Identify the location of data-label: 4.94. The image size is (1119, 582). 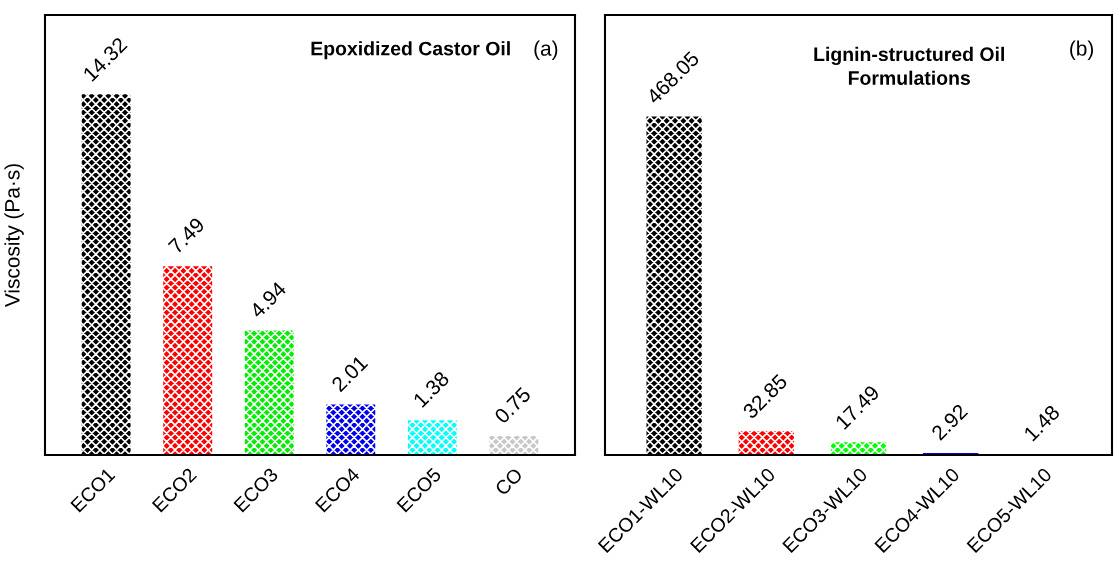
(268, 299).